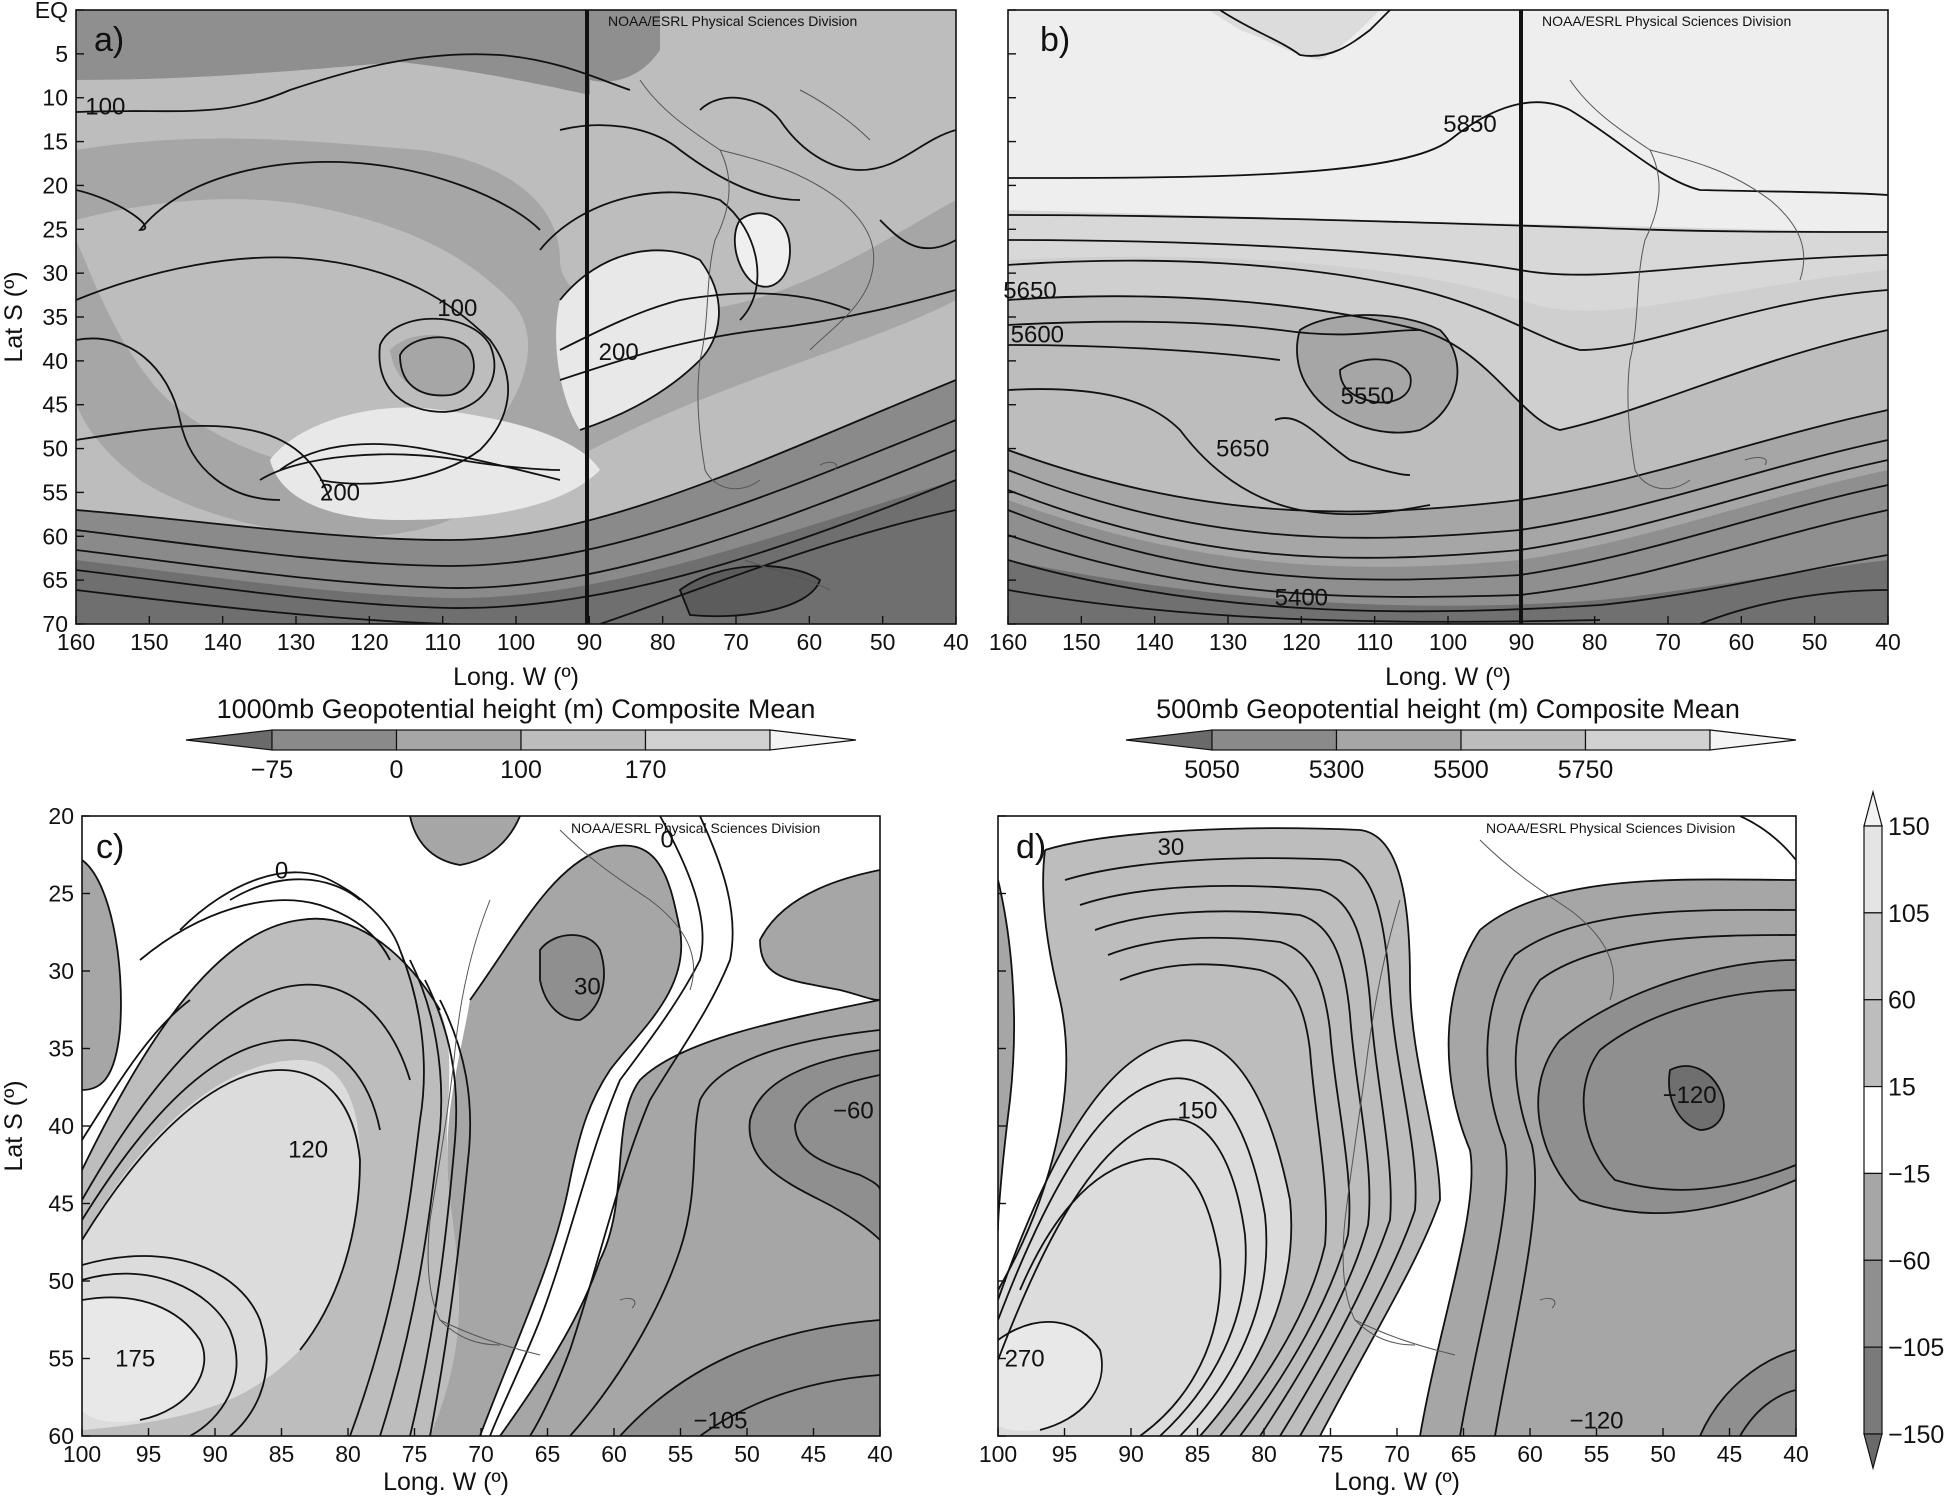 The image size is (1944, 1498). Describe the element at coordinates (51, 11) in the screenshot. I see `y-tick-label: EQ` at that location.